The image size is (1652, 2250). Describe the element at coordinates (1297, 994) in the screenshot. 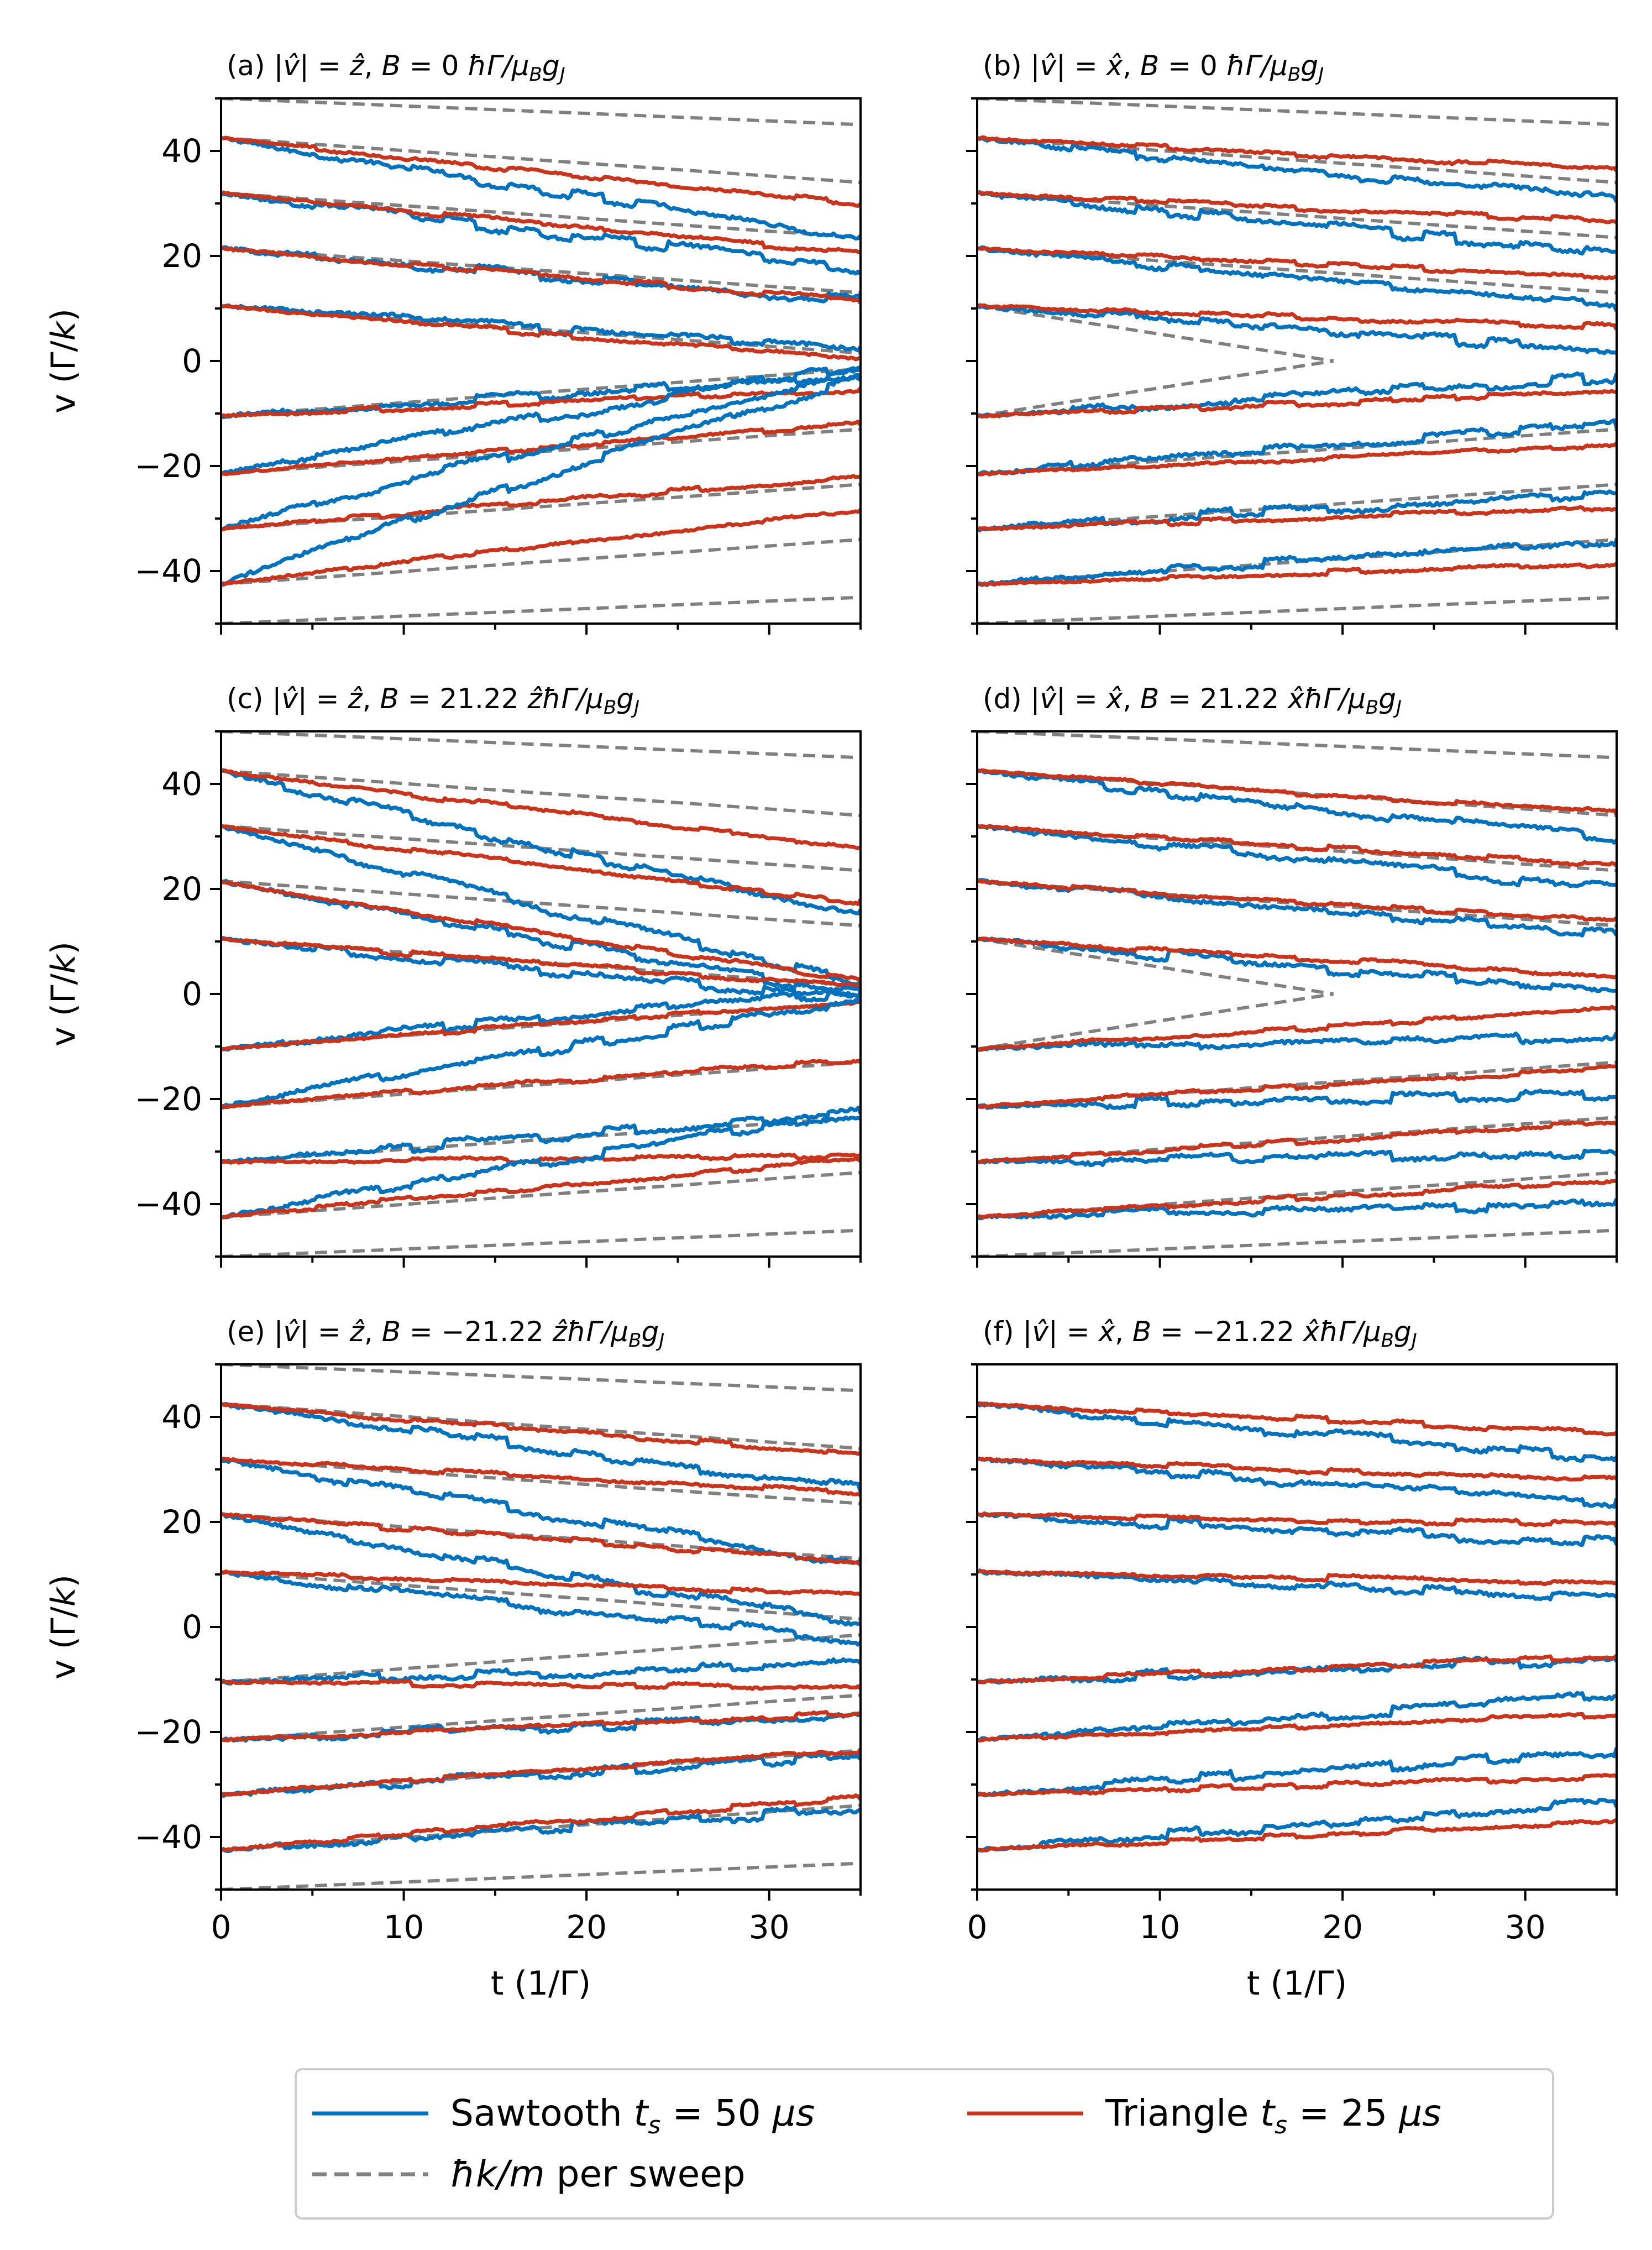

I see `plot-area-d` at that location.